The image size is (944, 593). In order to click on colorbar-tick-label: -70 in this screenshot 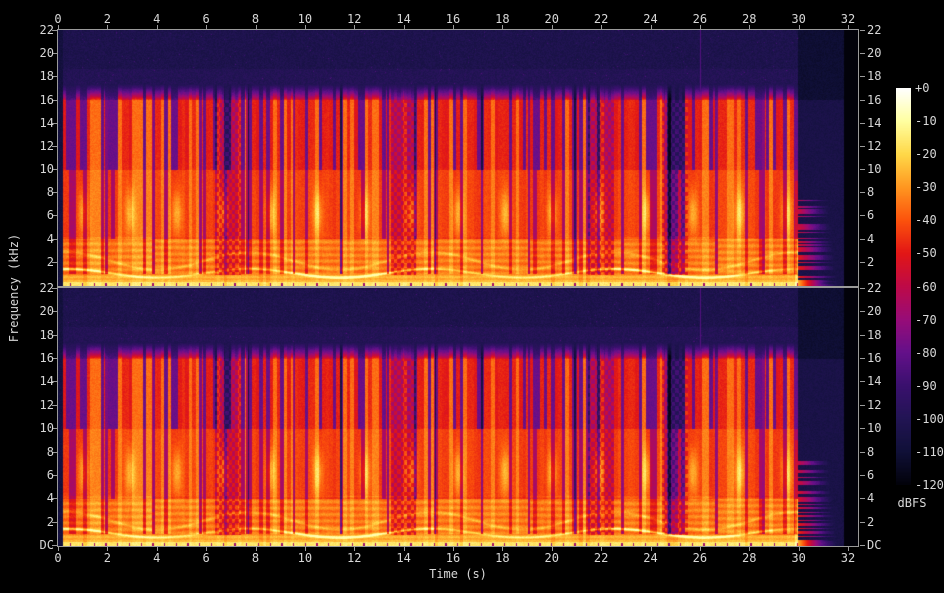, I will do `click(926, 319)`.